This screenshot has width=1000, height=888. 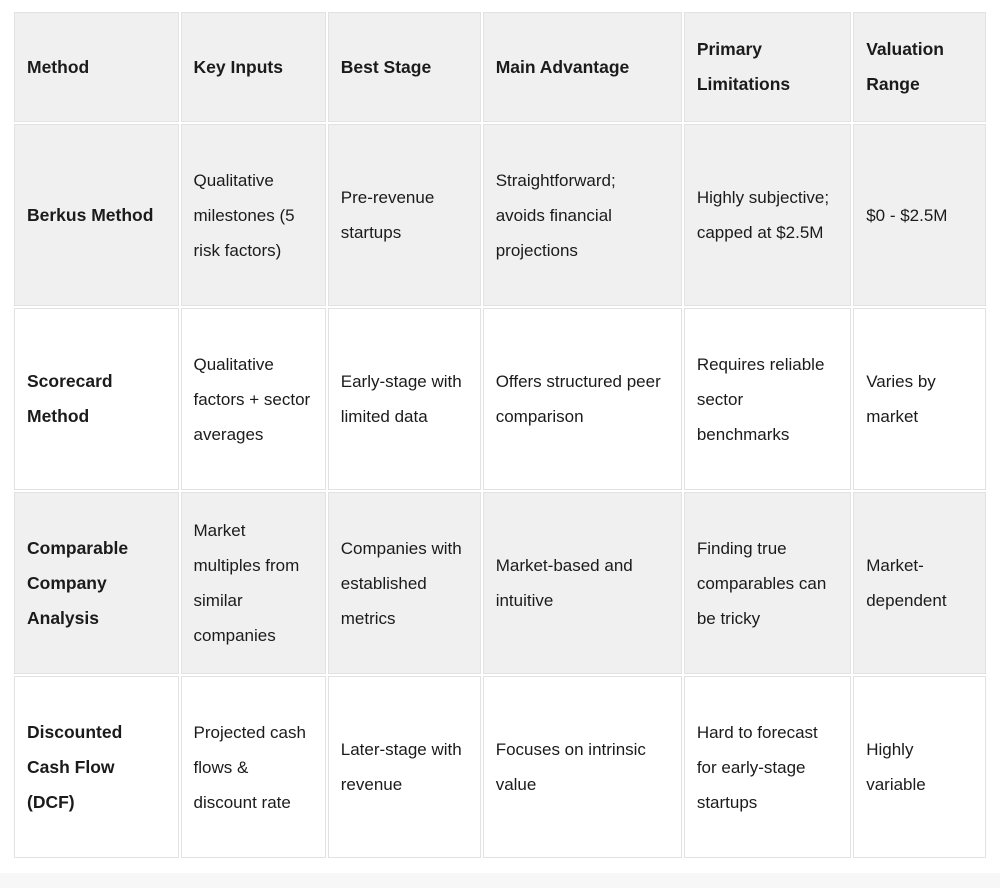 I want to click on table-cell: Companies with established metrics, so click(x=404, y=583).